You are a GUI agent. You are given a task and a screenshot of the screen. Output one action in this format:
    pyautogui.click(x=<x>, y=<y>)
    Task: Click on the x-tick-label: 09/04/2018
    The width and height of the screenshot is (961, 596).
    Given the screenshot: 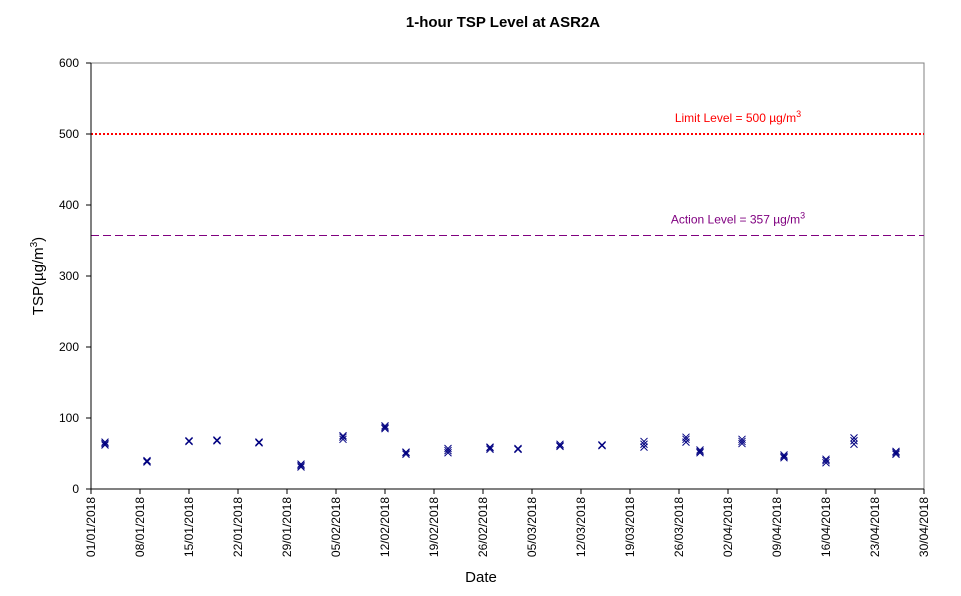 What is the action you would take?
    pyautogui.click(x=777, y=527)
    